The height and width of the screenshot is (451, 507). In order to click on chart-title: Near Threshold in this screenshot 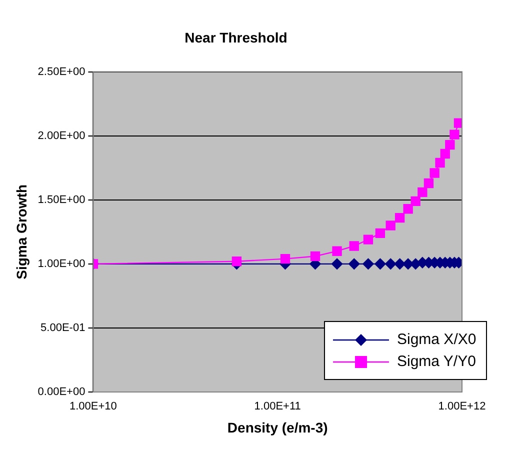, I will do `click(236, 37)`.